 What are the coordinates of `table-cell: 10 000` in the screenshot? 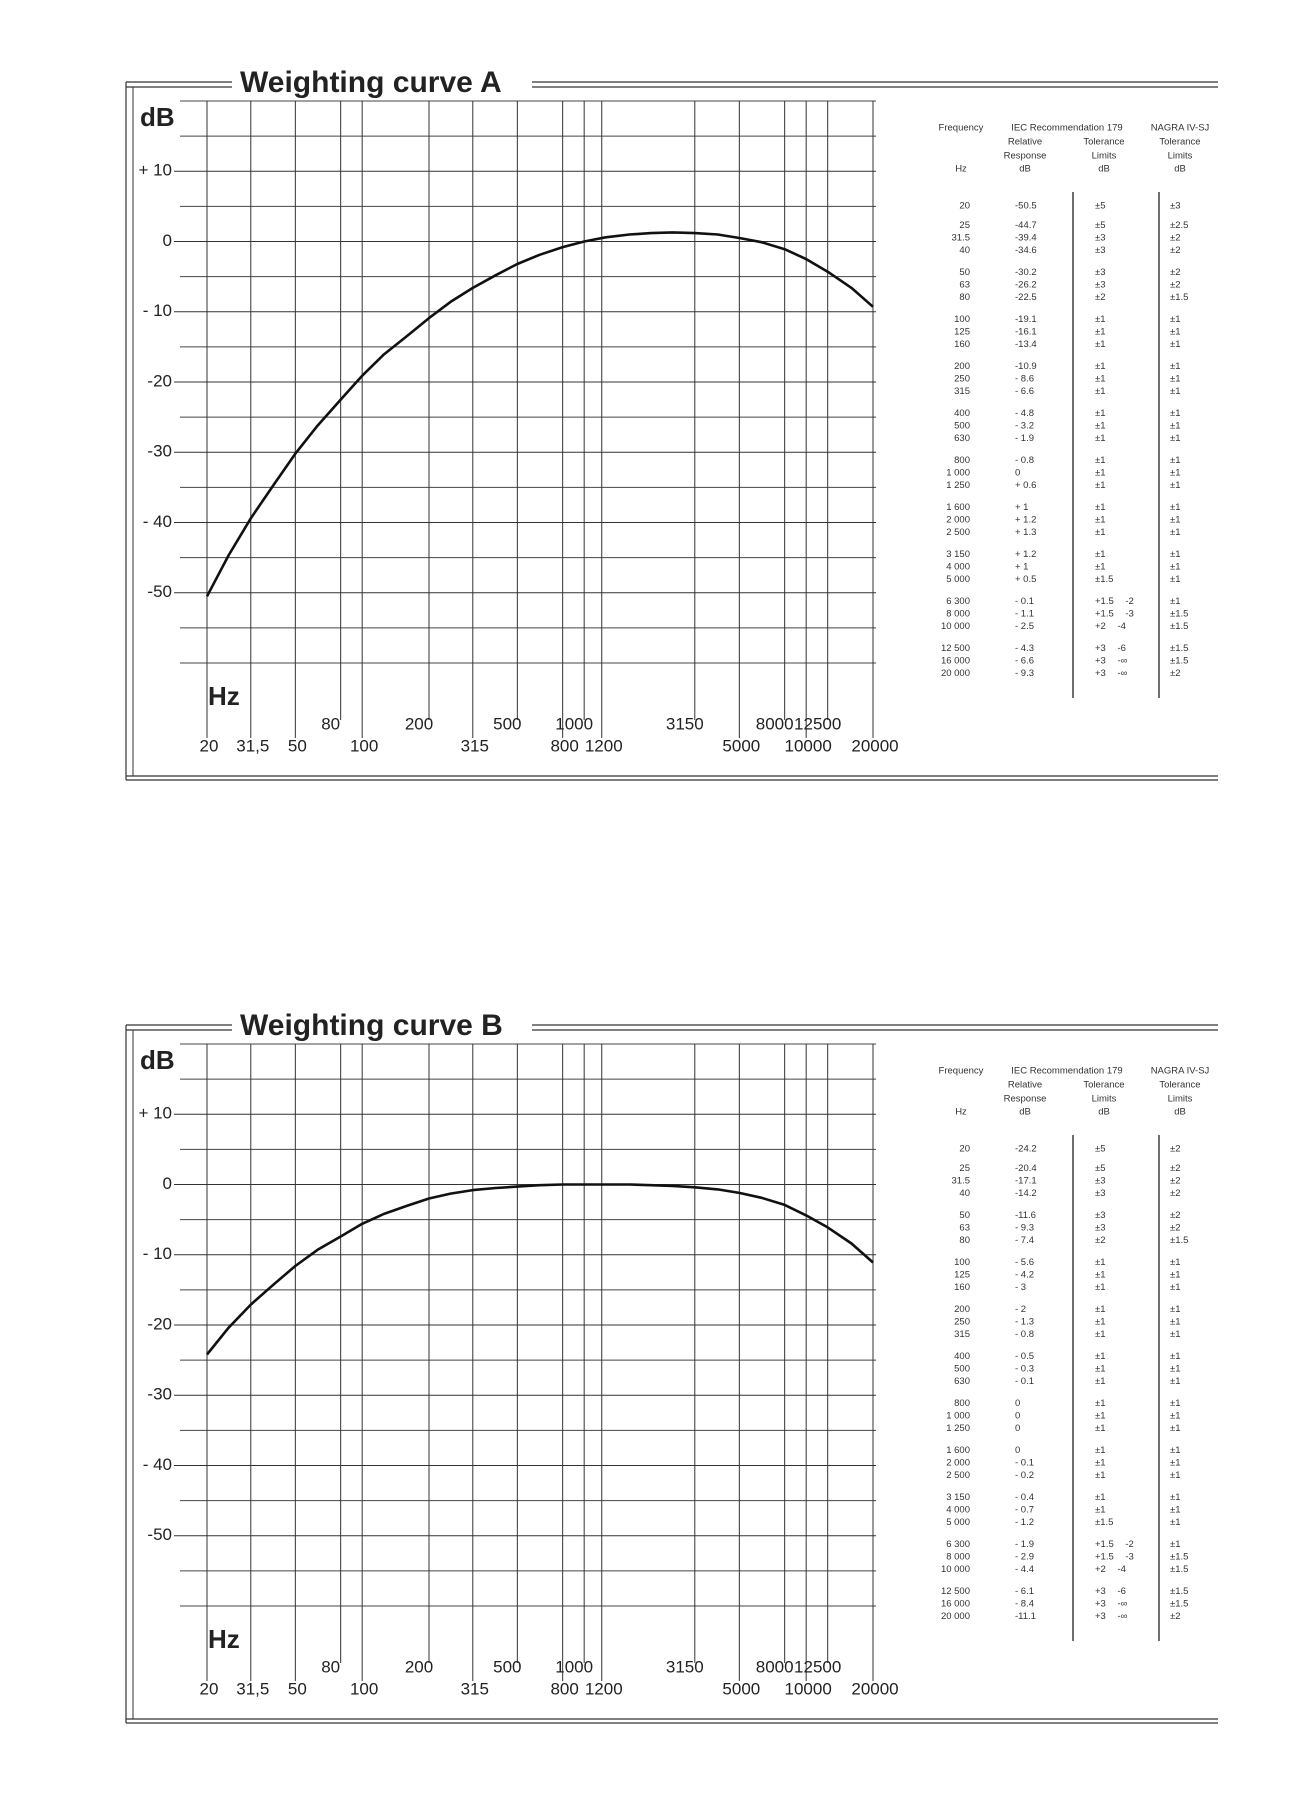 It's located at (955, 1569).